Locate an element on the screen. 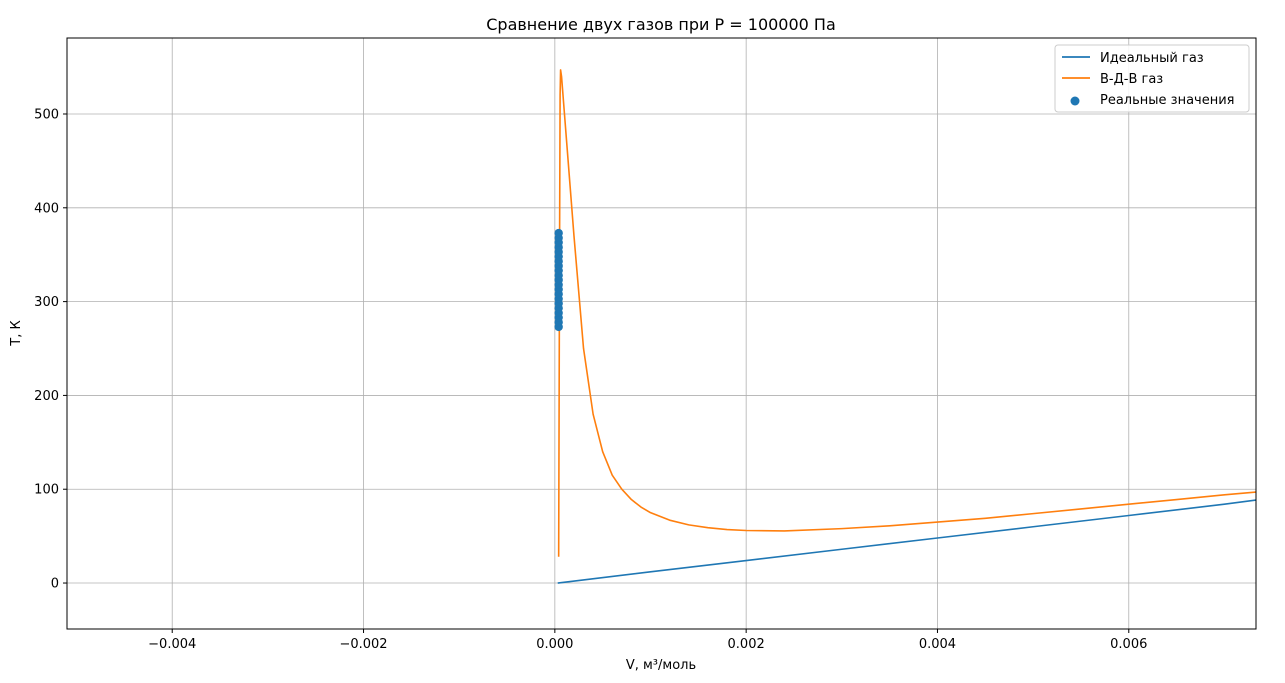 This screenshot has width=1285, height=683. x-tick-label: 0.000 is located at coordinates (554, 644).